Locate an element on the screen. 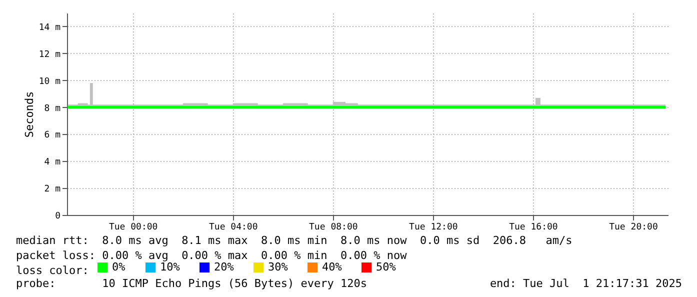 This screenshot has height=297, width=697. legend-label: 40% is located at coordinates (332, 267).